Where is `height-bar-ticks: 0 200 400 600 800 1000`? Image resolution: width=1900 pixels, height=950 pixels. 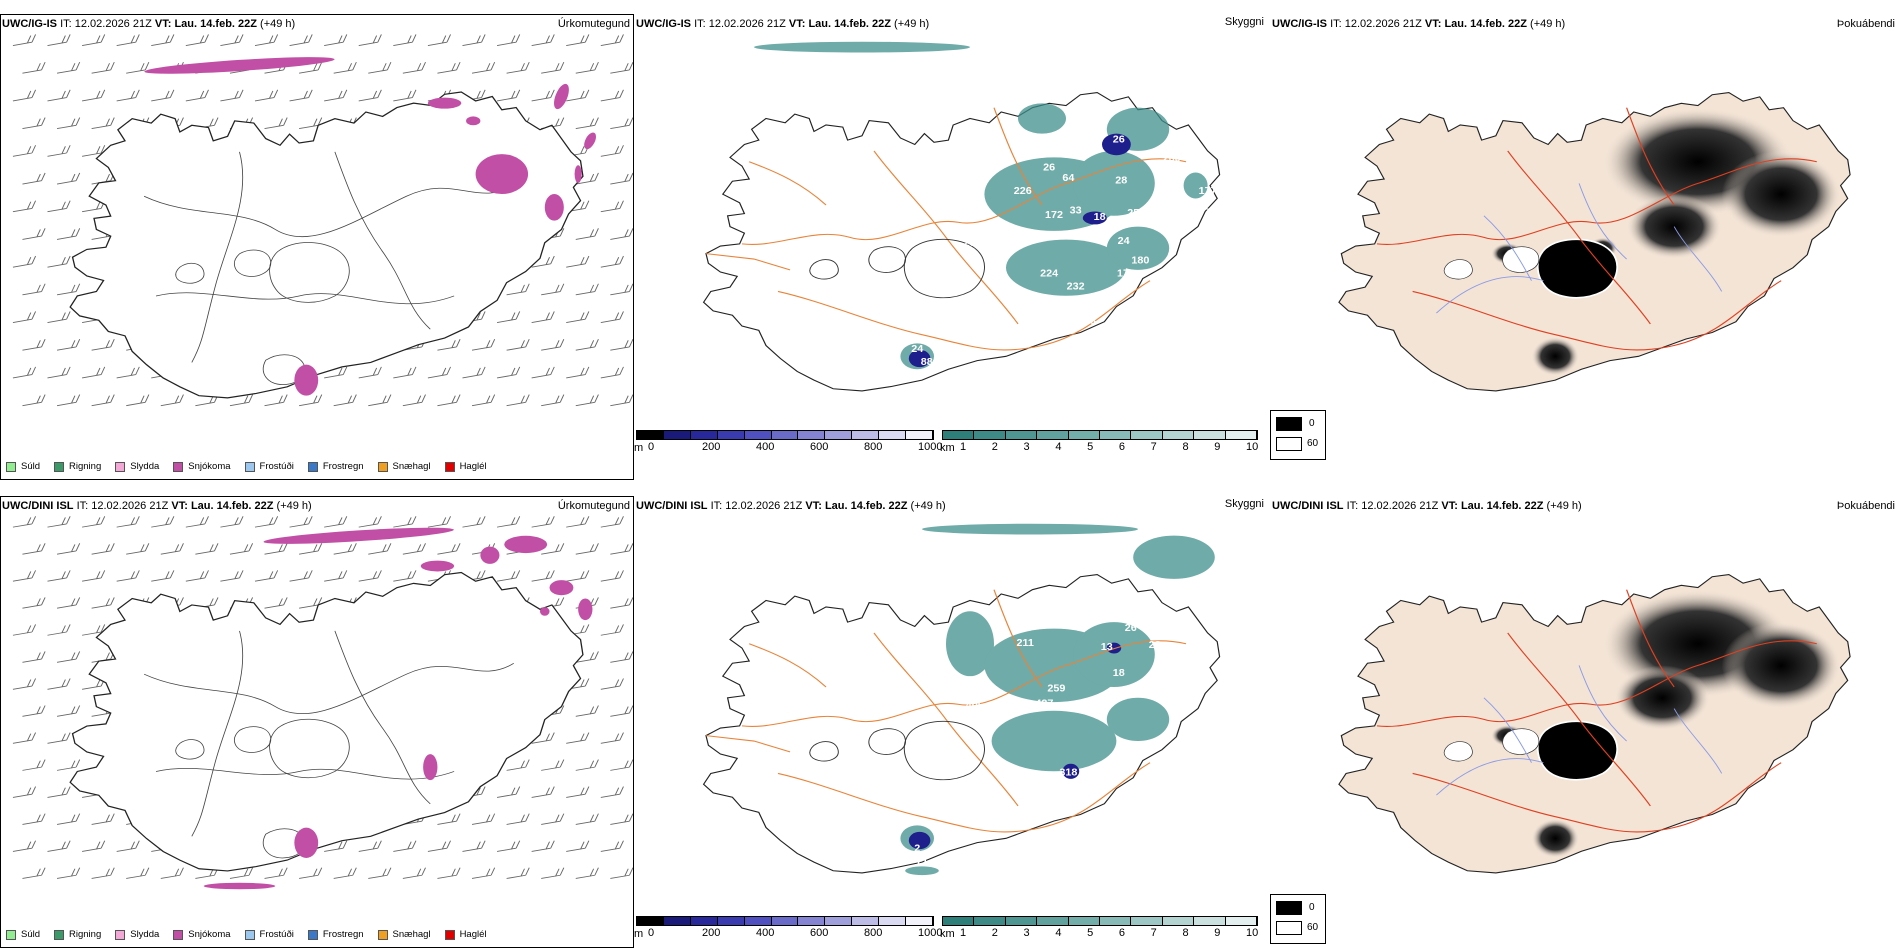 height-bar-ticks: 0 200 400 600 800 1000 is located at coordinates (795, 448).